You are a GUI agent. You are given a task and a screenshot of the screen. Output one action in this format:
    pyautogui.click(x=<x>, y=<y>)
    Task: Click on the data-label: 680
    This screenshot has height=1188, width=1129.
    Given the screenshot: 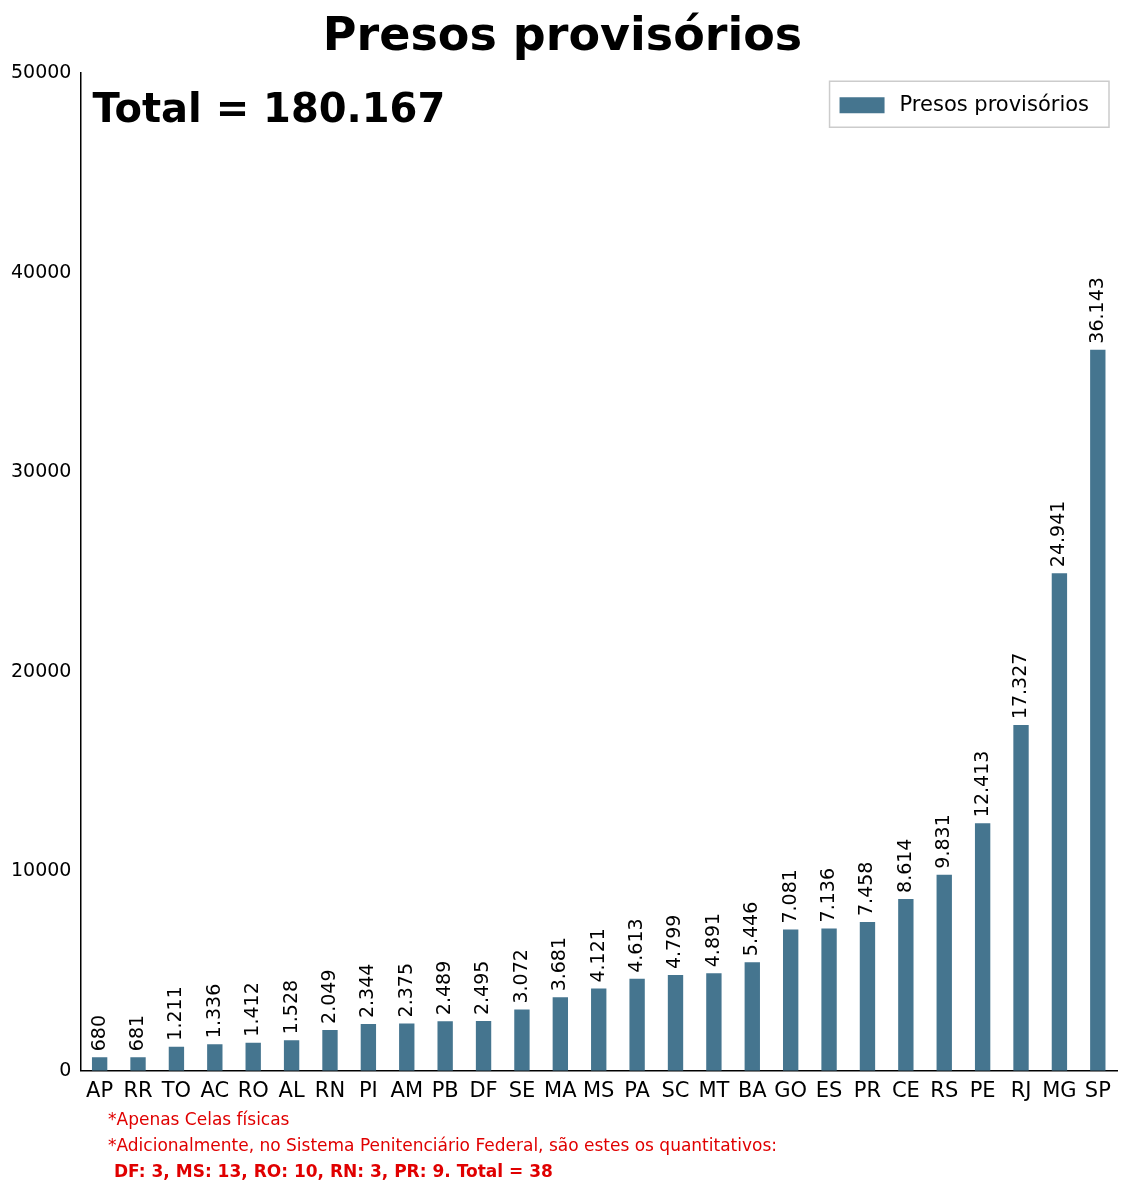 What is the action you would take?
    pyautogui.click(x=97, y=1033)
    